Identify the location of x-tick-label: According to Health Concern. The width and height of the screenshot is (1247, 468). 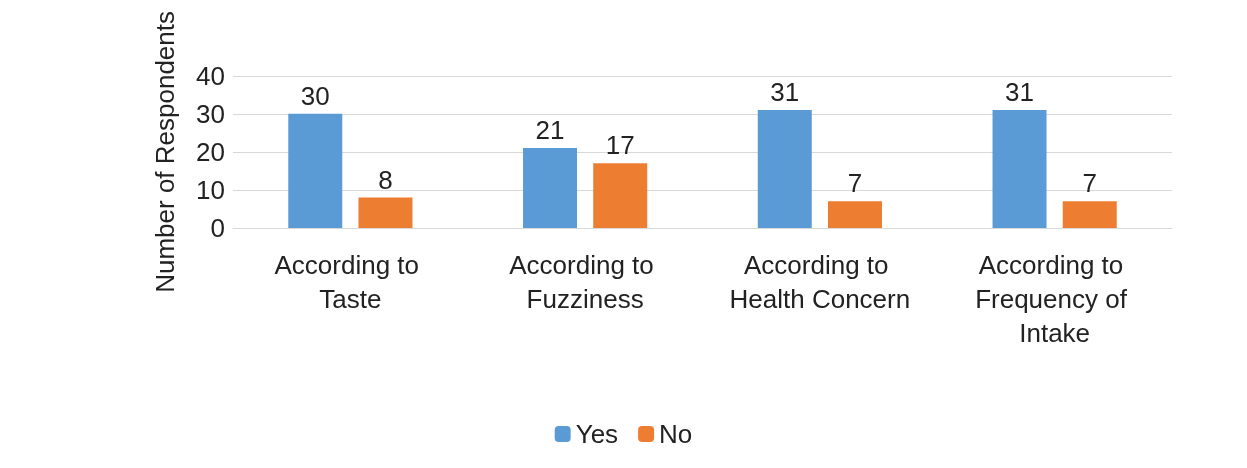
(820, 282).